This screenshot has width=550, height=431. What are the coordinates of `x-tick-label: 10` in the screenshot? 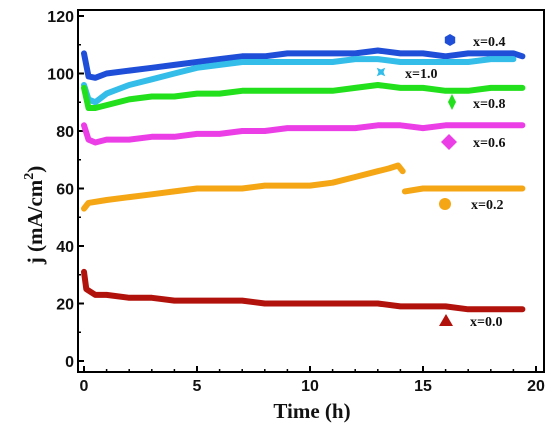 It's located at (310, 386).